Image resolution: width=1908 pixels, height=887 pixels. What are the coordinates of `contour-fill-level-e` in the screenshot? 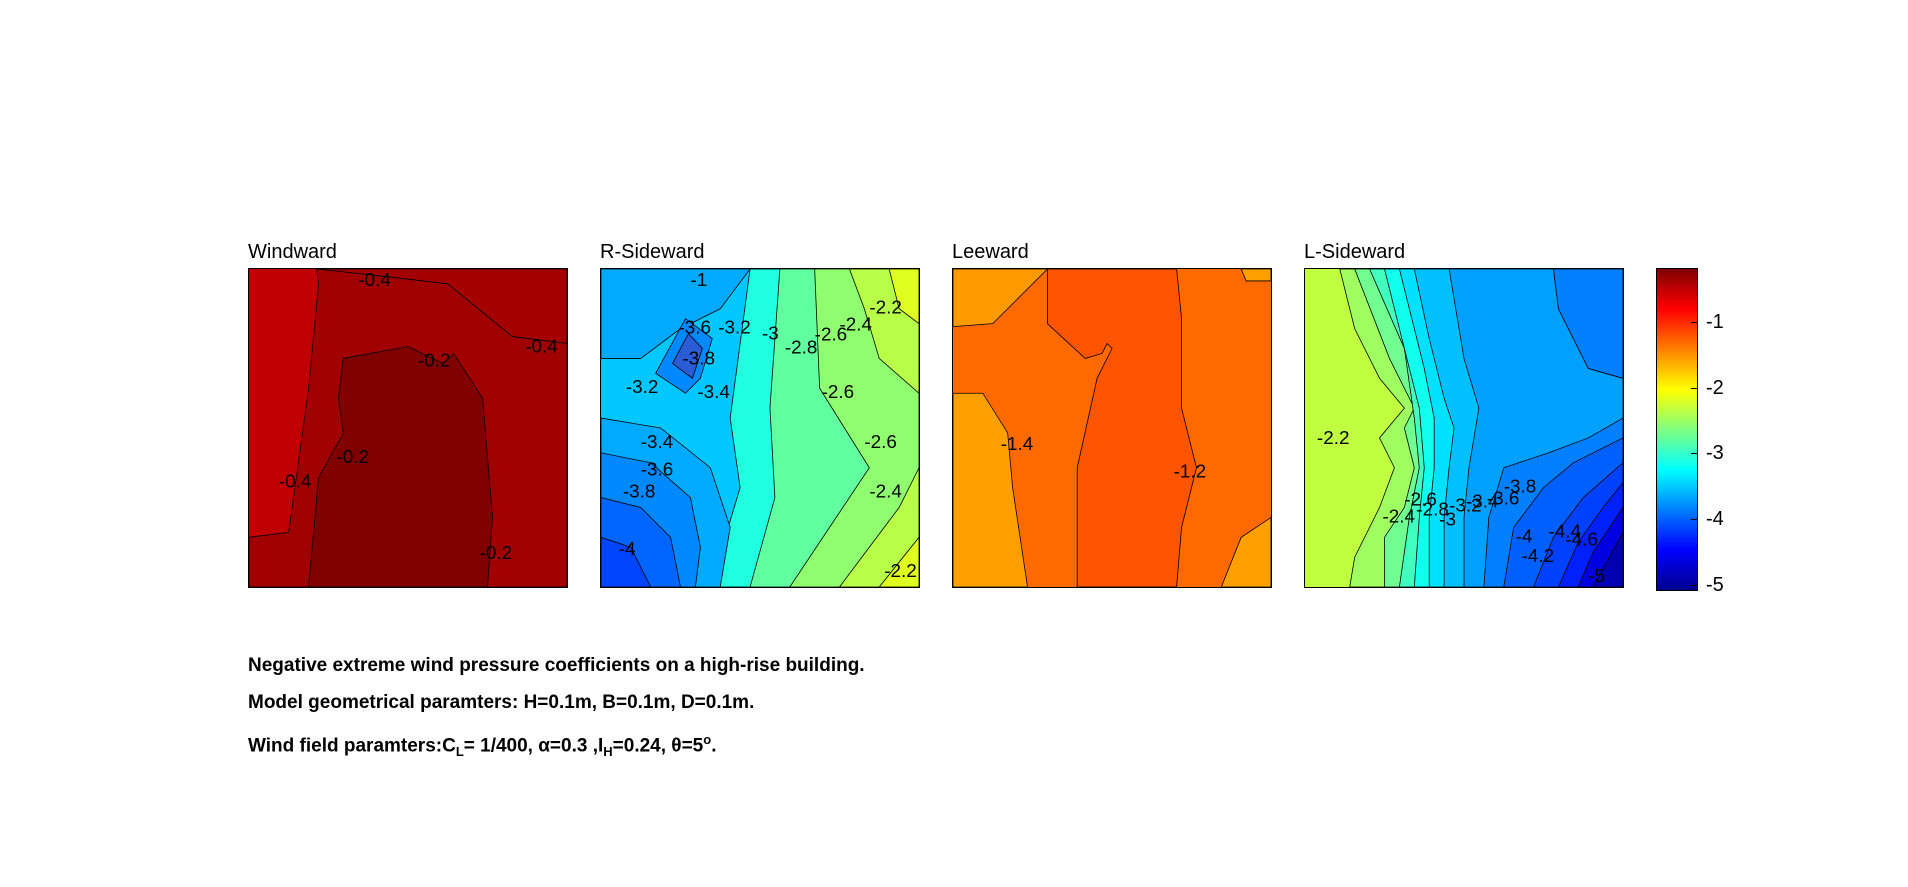 It's located at (1245, 551).